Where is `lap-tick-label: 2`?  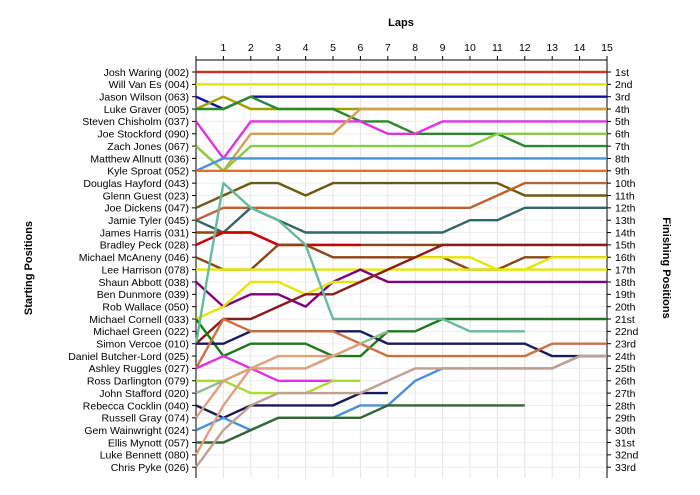 lap-tick-label: 2 is located at coordinates (251, 48).